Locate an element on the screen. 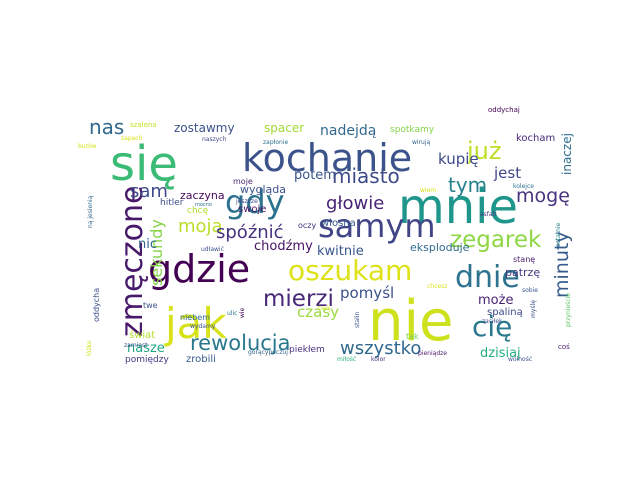 This screenshot has height=480, width=640. cloud-word: chodźmy is located at coordinates (283, 246).